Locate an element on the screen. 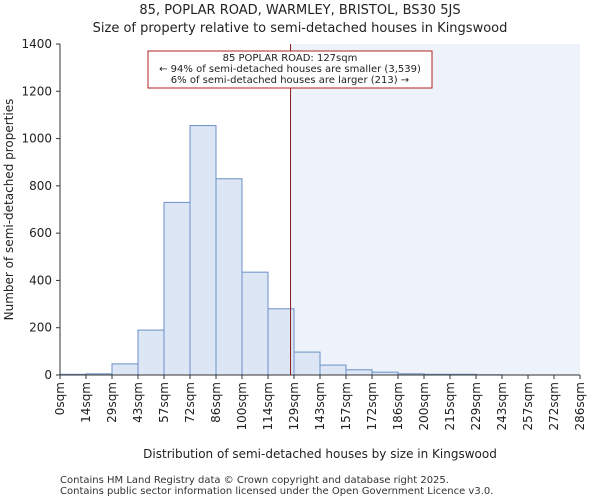 The height and width of the screenshot is (500, 600). x-tick-label: 86sqm is located at coordinates (216, 402).